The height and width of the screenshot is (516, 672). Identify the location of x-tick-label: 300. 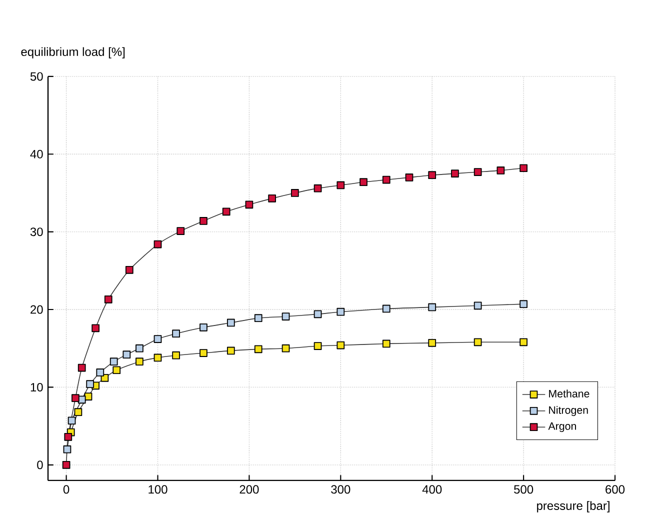
(340, 489).